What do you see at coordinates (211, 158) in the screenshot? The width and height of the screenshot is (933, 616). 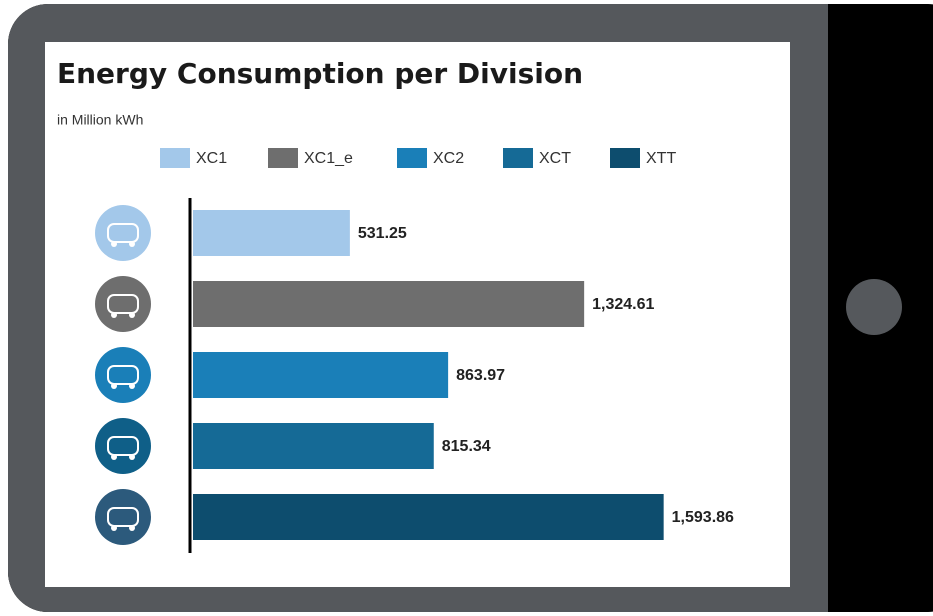 I see `legend-label: XC1` at bounding box center [211, 158].